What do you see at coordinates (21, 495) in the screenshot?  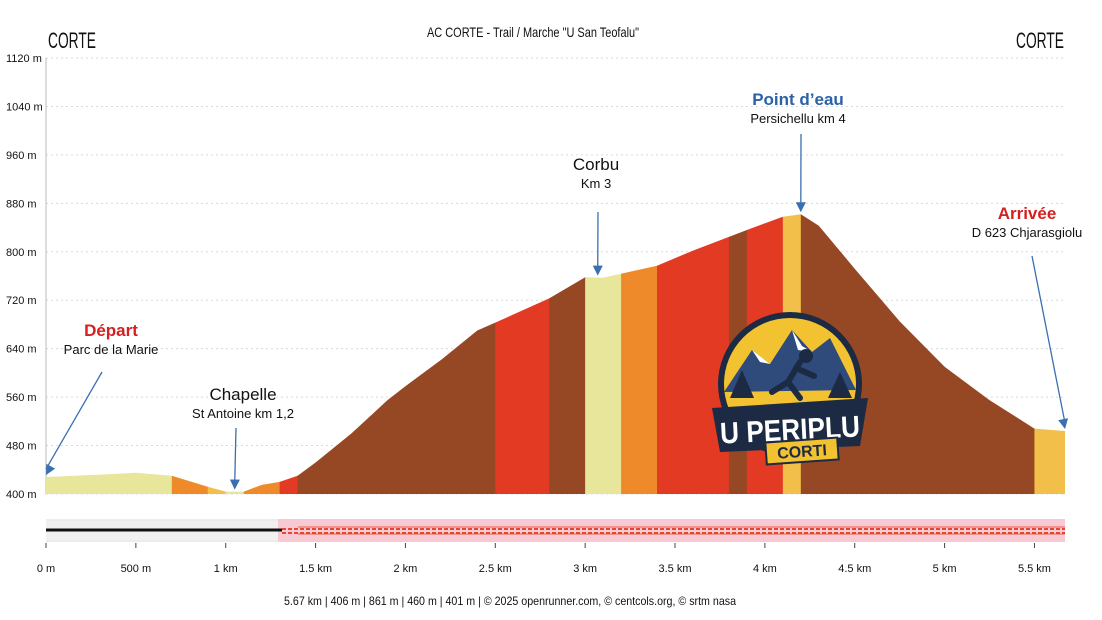 I see `y-tick-label: 400 m` at bounding box center [21, 495].